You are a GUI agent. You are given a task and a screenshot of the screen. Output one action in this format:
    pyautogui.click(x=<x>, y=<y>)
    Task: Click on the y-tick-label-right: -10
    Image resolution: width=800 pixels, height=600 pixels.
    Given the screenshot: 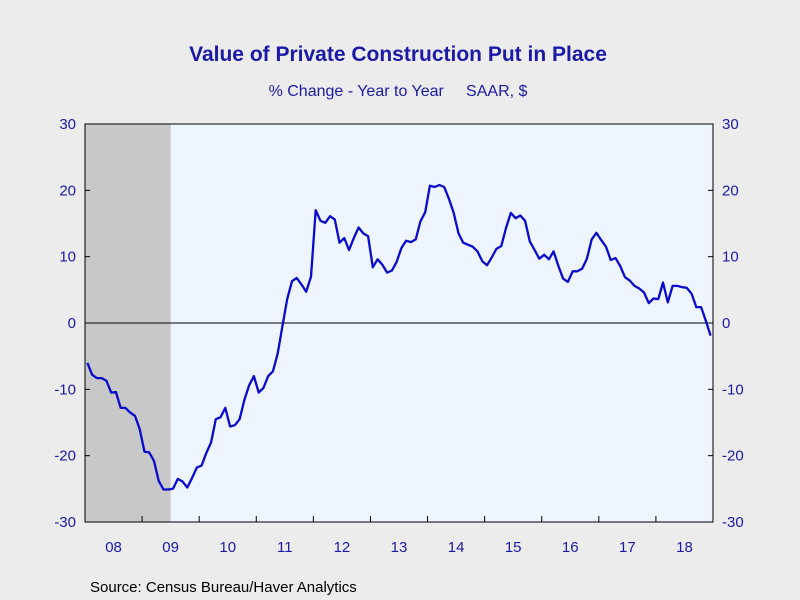 What is the action you would take?
    pyautogui.click(x=733, y=389)
    